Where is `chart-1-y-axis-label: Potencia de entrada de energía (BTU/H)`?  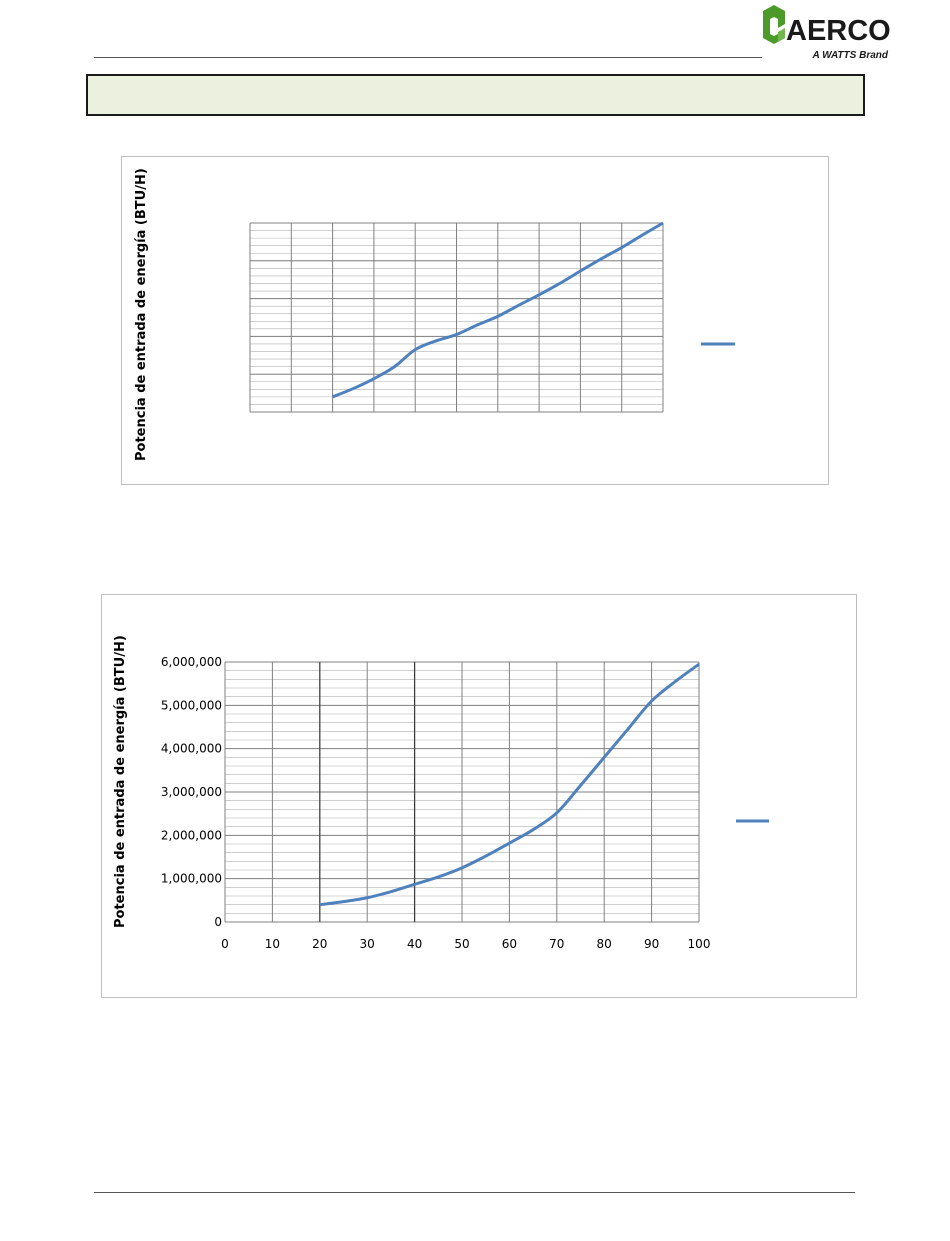 chart-1-y-axis-label: Potencia de entrada de energía (BTU/H) is located at coordinates (141, 314).